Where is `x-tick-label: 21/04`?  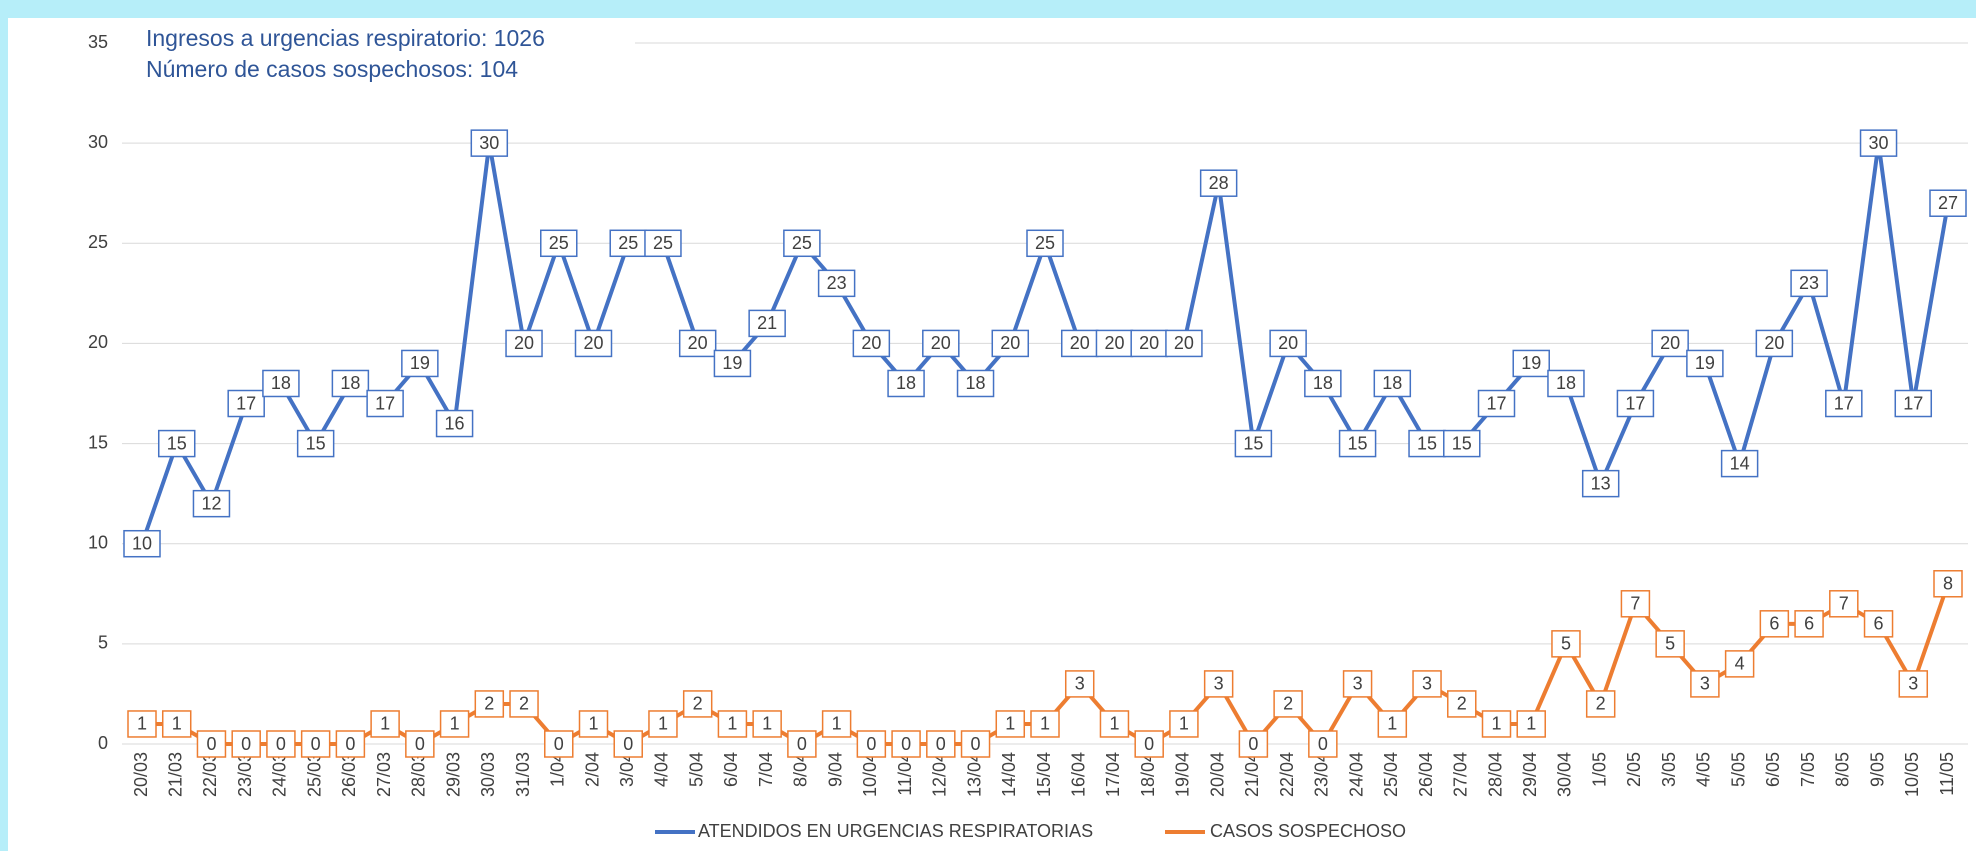
x-tick-label: 21/04 is located at coordinates (1252, 774).